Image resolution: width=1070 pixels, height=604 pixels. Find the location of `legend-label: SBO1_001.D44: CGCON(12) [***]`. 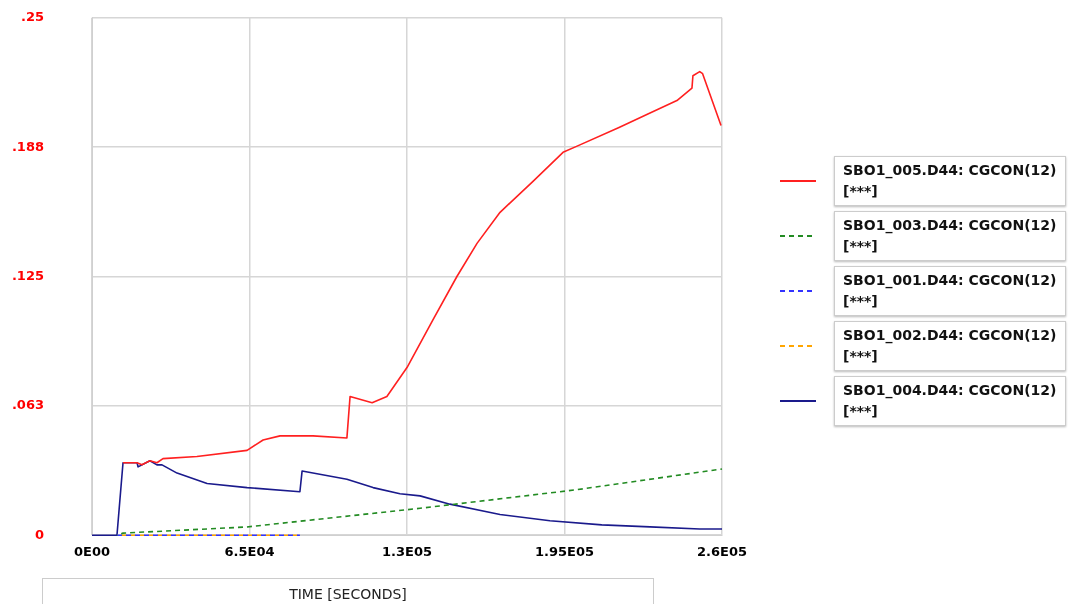

legend-label: SBO1_001.D44: CGCON(12) [***] is located at coordinates (950, 290).